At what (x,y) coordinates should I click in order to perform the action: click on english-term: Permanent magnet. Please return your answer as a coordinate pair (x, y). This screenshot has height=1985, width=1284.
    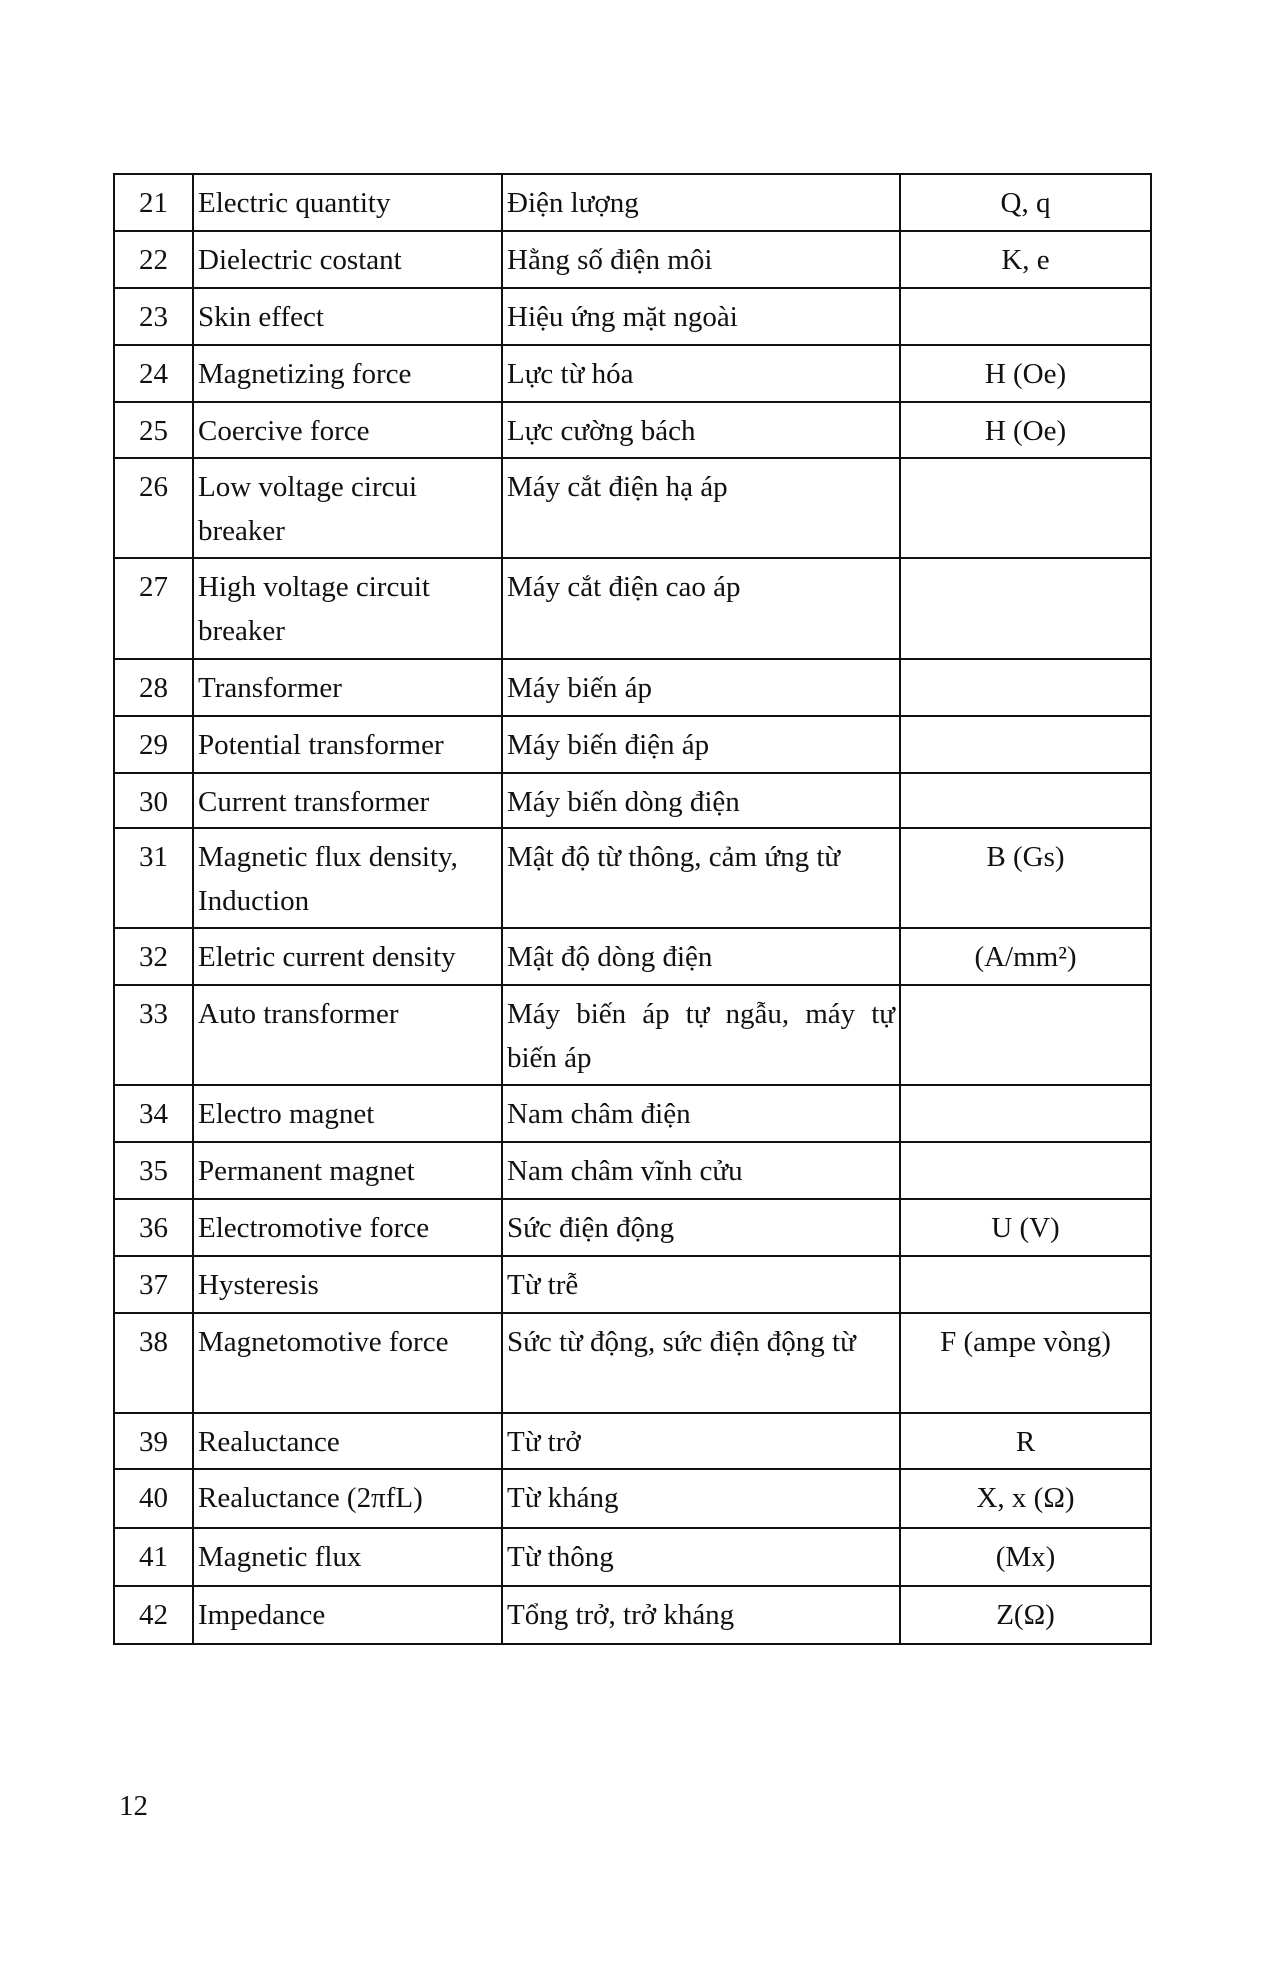
    Looking at the image, I should click on (347, 1170).